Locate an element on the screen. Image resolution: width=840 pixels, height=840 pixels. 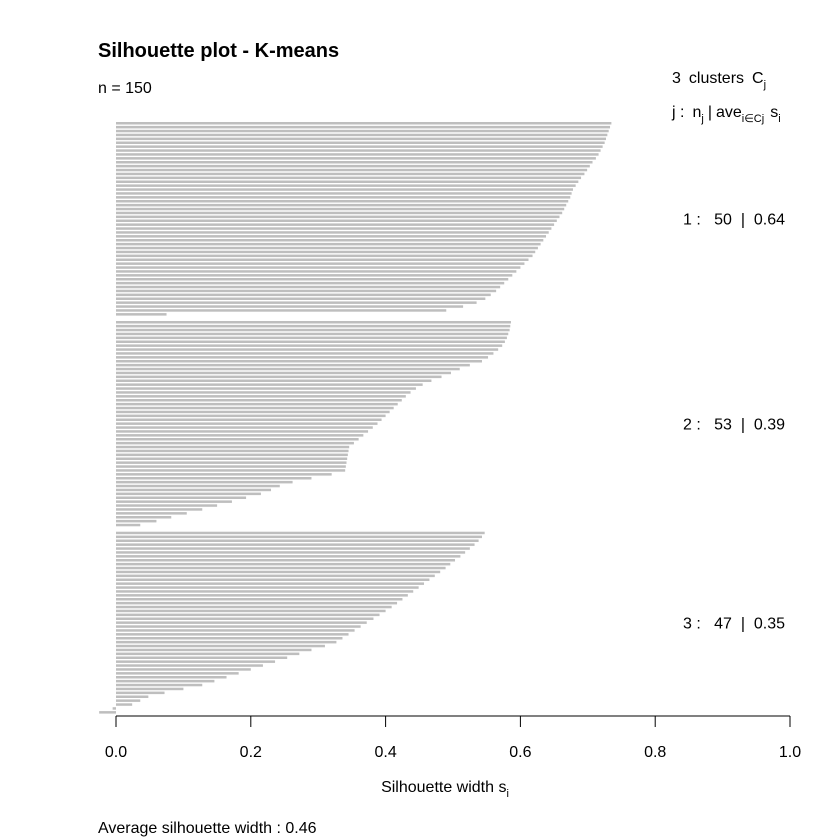
x-tick-label: 1.0 is located at coordinates (790, 752).